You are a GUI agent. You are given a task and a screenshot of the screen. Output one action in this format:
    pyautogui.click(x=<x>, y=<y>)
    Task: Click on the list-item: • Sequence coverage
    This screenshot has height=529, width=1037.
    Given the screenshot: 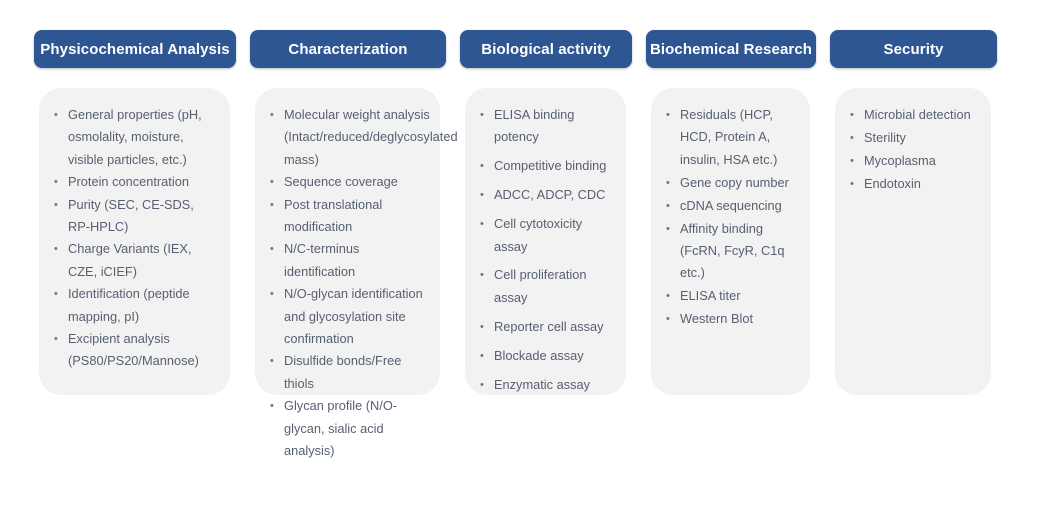 What is the action you would take?
    pyautogui.click(x=347, y=182)
    